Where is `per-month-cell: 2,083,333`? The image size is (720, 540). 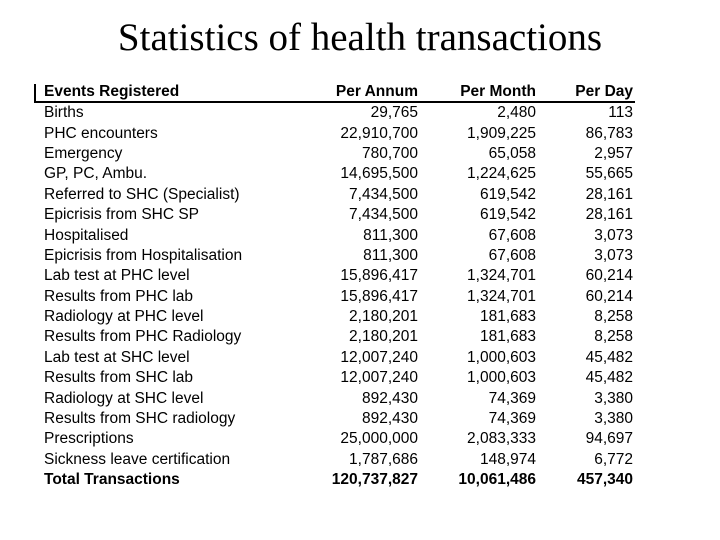
per-month-cell: 2,083,333 is located at coordinates (501, 439).